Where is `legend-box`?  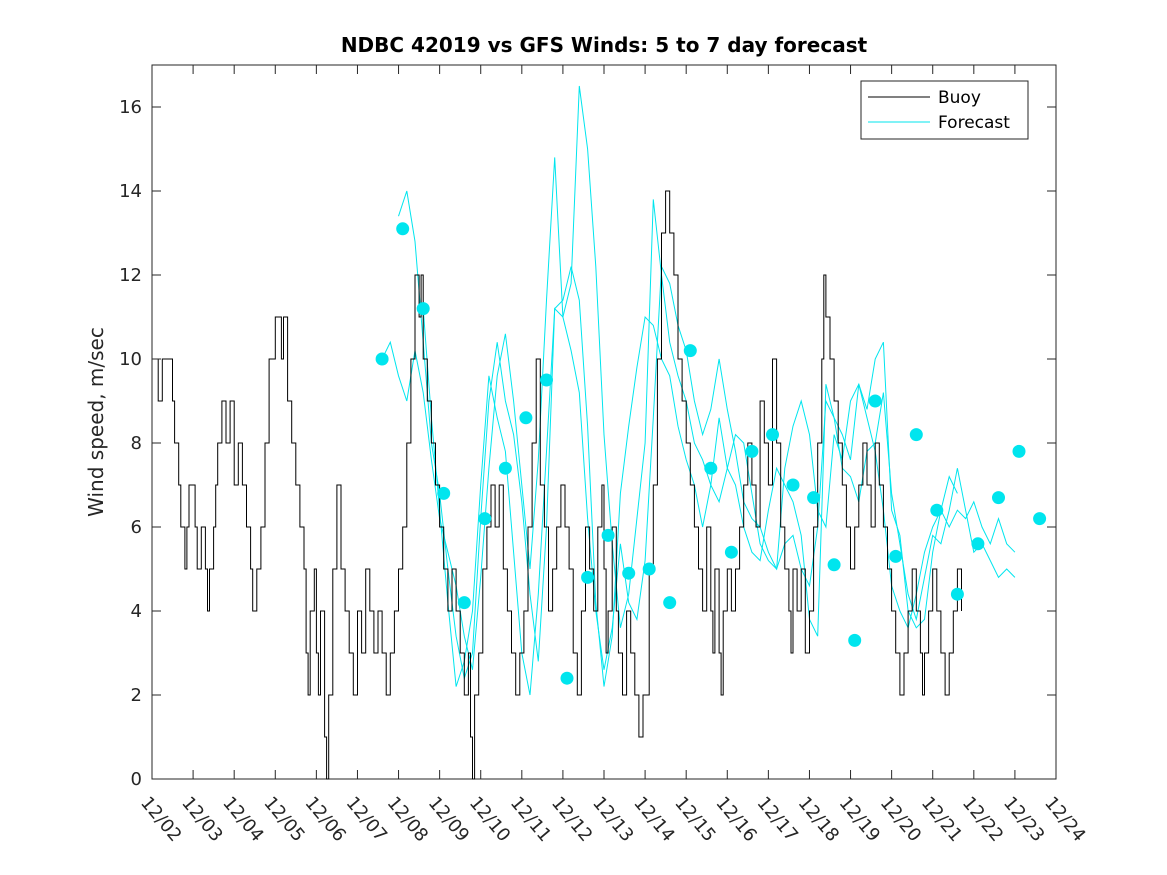
legend-box is located at coordinates (944, 110).